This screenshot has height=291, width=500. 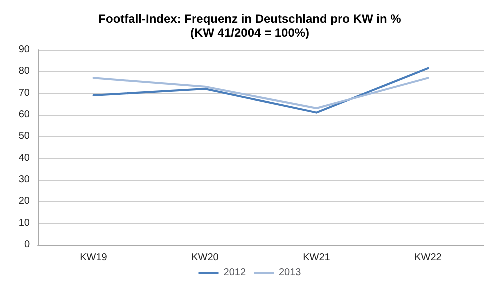 What do you see at coordinates (24, 115) in the screenshot?
I see `y-tick-label: 60` at bounding box center [24, 115].